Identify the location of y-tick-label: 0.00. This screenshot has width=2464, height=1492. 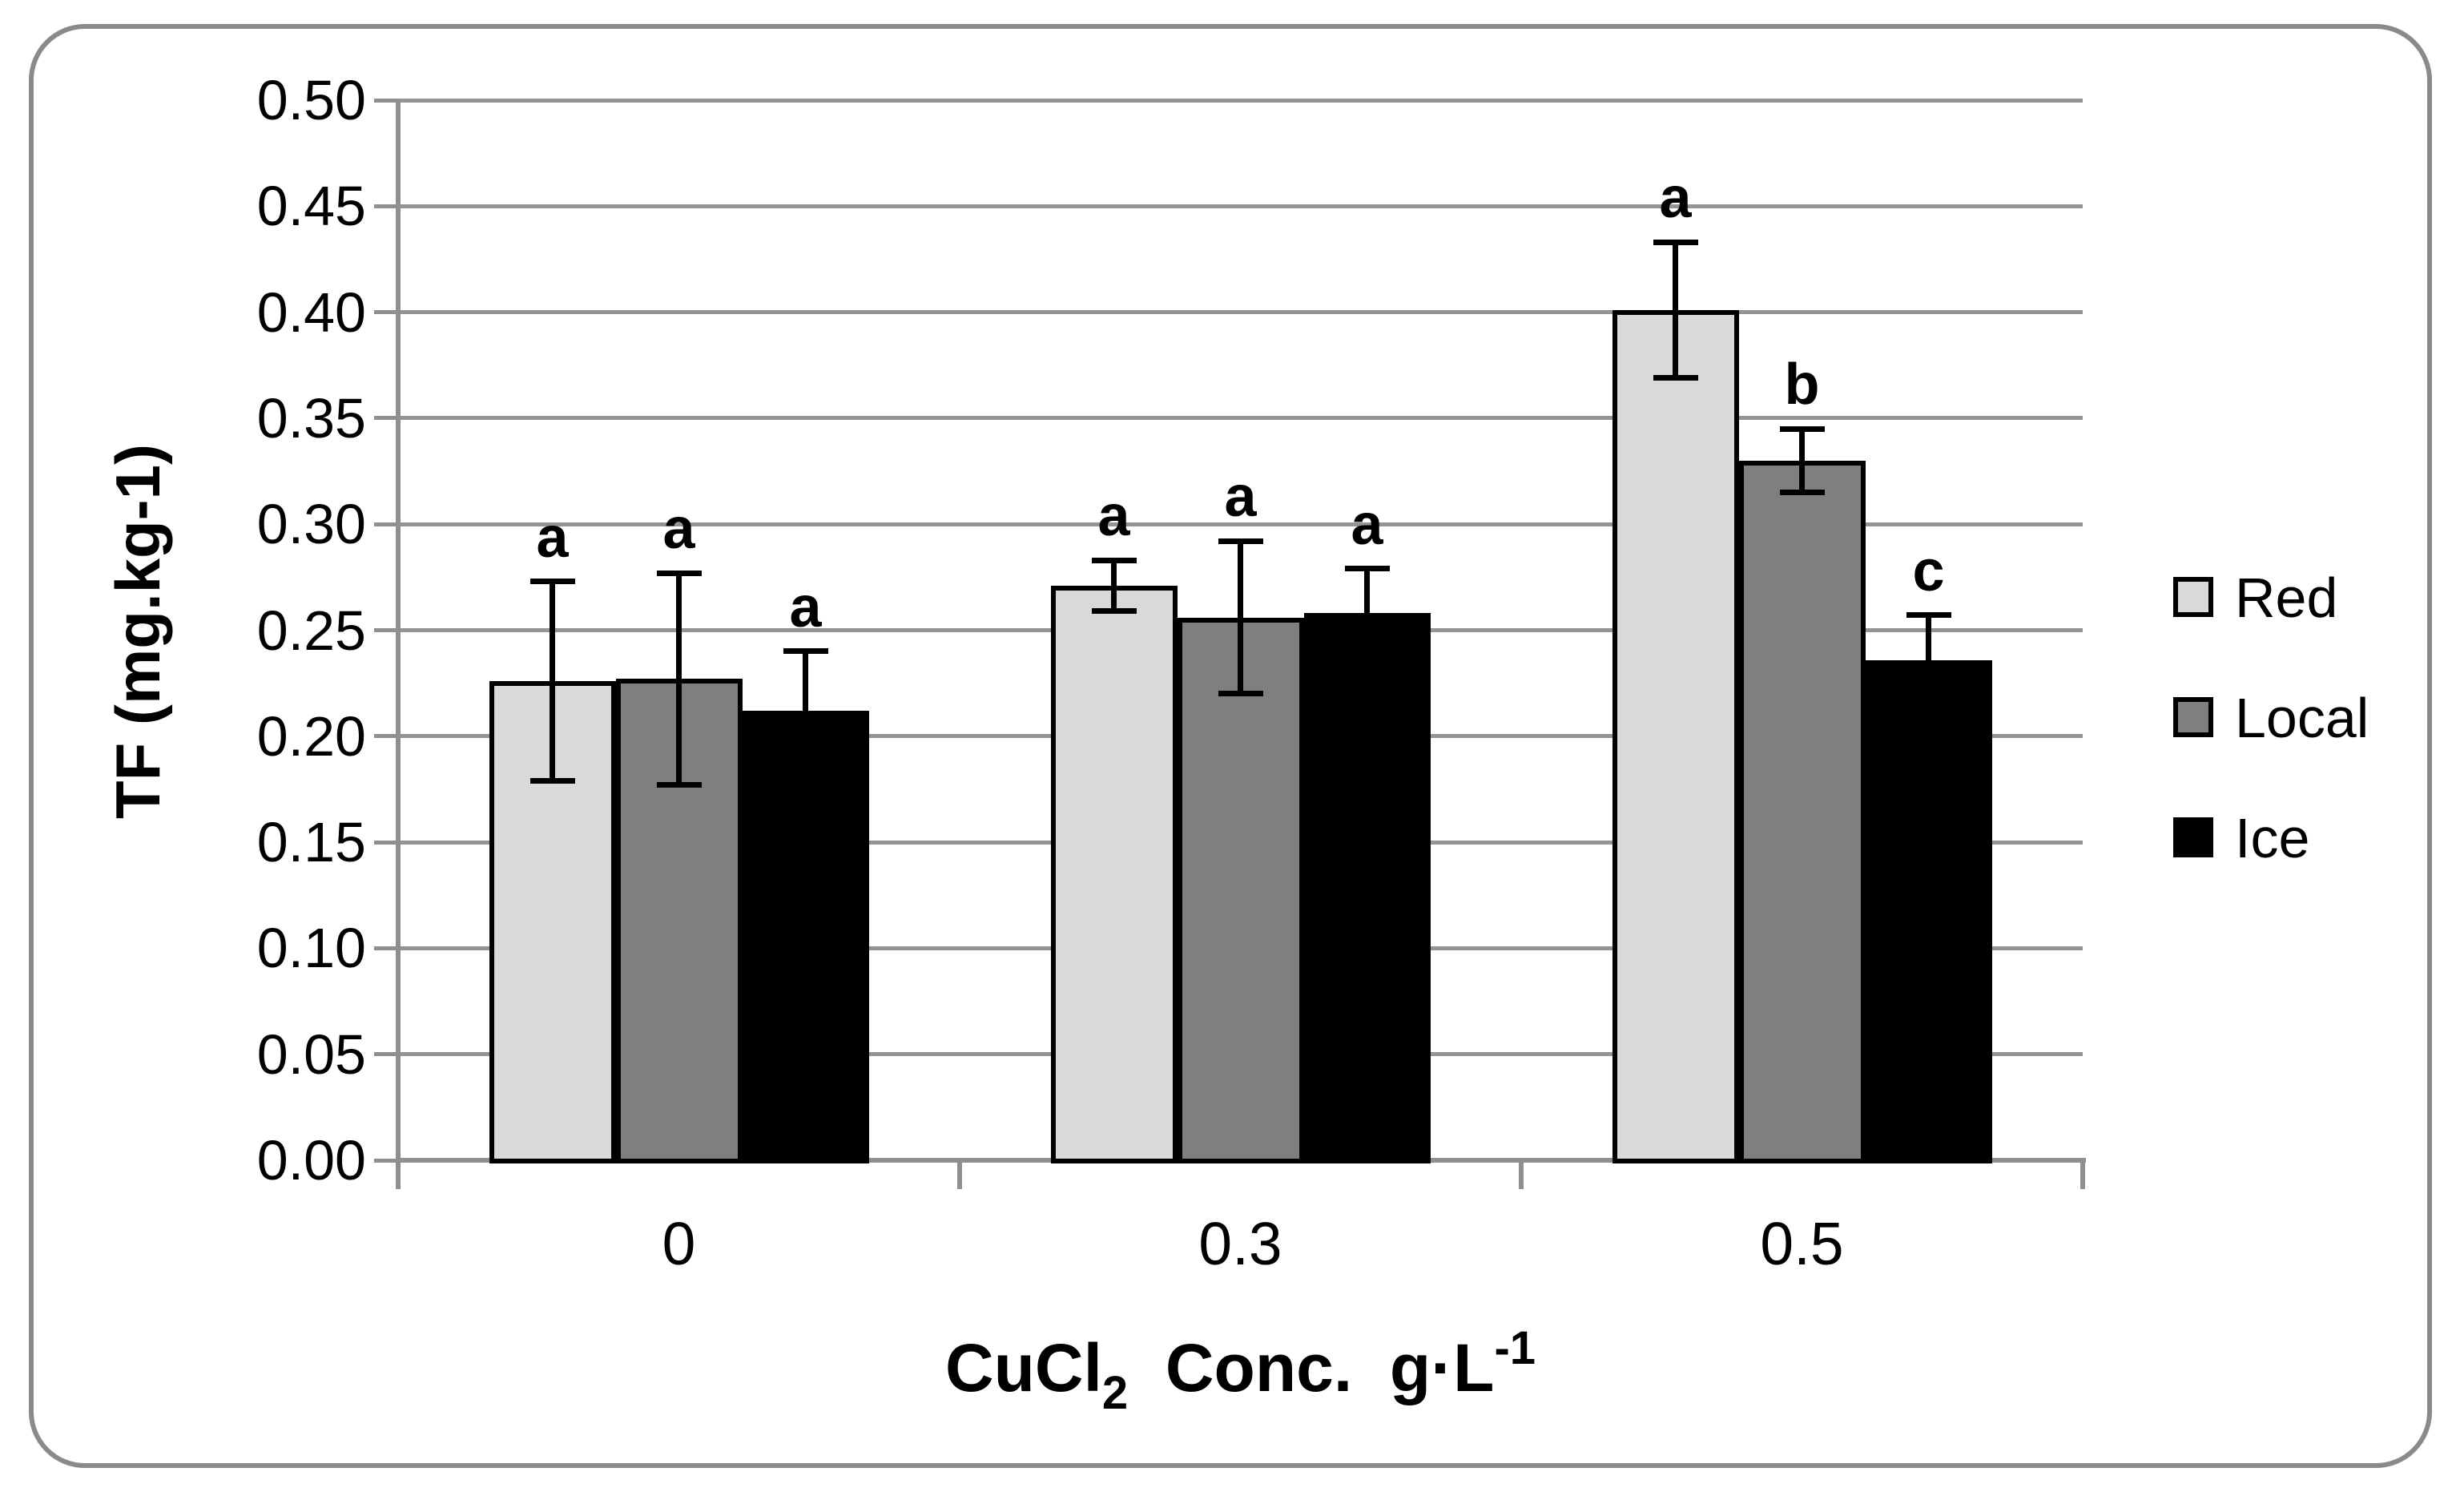
(311, 1160).